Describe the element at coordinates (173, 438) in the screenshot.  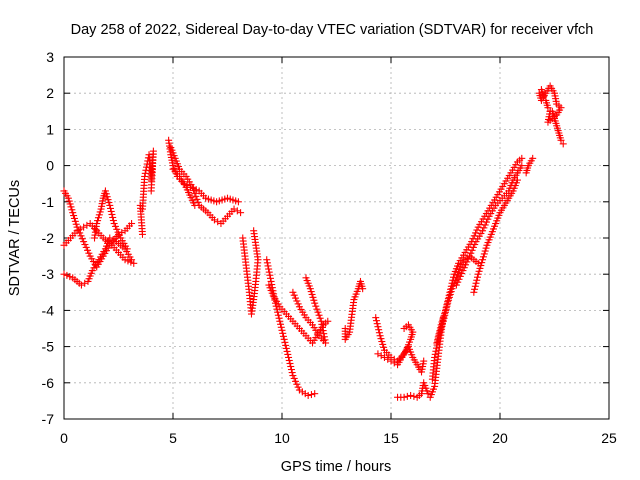
I see `x-tick-label: 5` at that location.